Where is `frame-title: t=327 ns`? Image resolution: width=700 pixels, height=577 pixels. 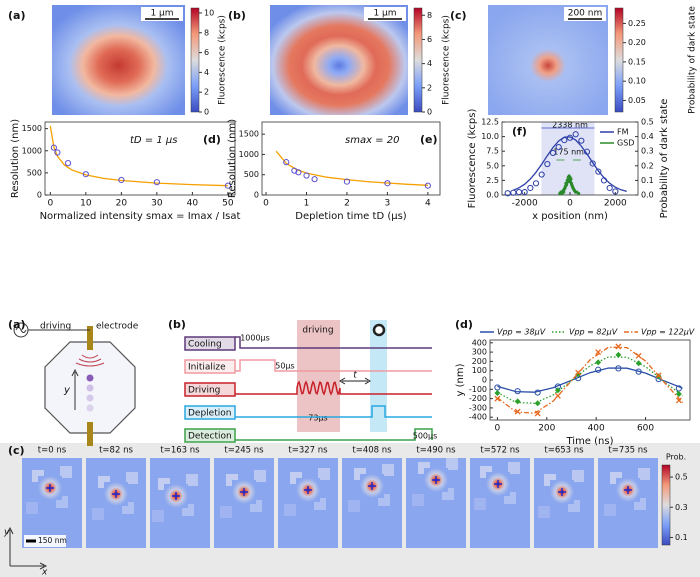
frame-title: t=327 ns is located at coordinates (308, 451).